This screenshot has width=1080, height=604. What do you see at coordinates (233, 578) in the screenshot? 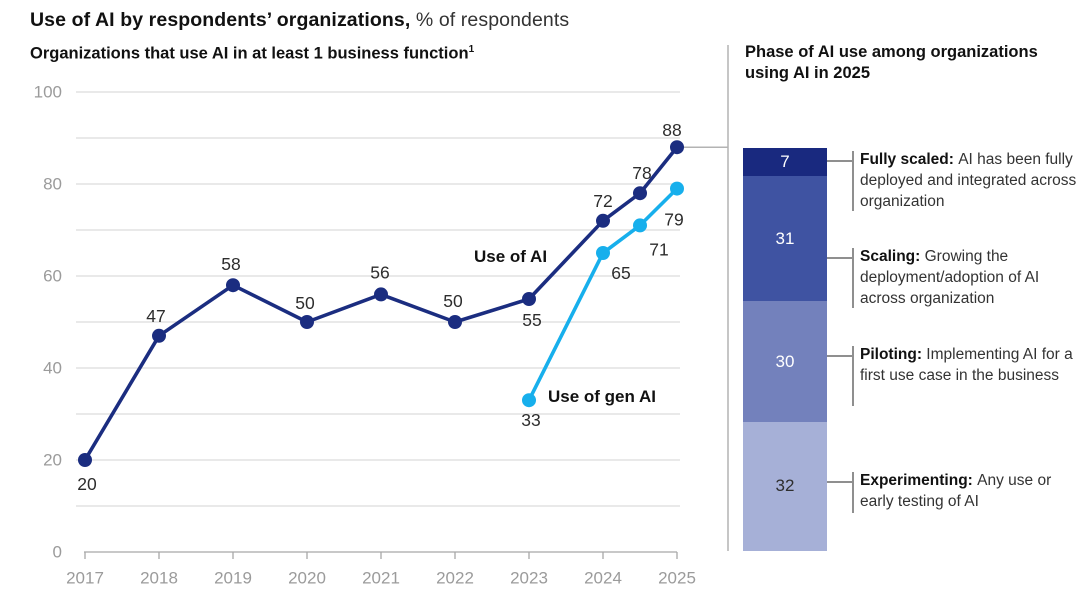
I see `x-axis-label: 2019` at bounding box center [233, 578].